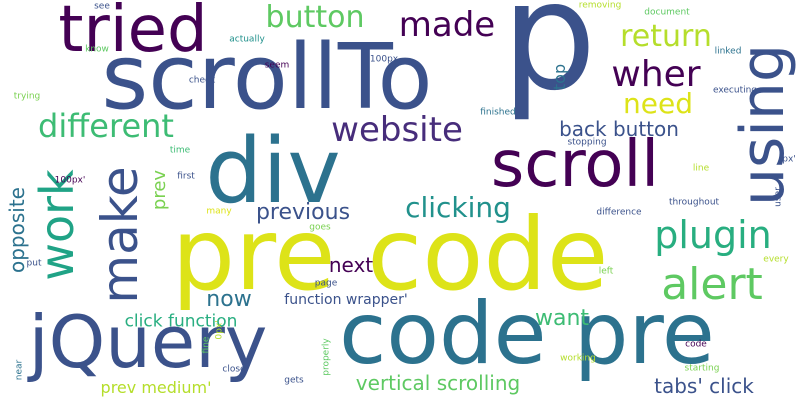  What do you see at coordinates (219, 211) in the screenshot?
I see `word: many` at bounding box center [219, 211].